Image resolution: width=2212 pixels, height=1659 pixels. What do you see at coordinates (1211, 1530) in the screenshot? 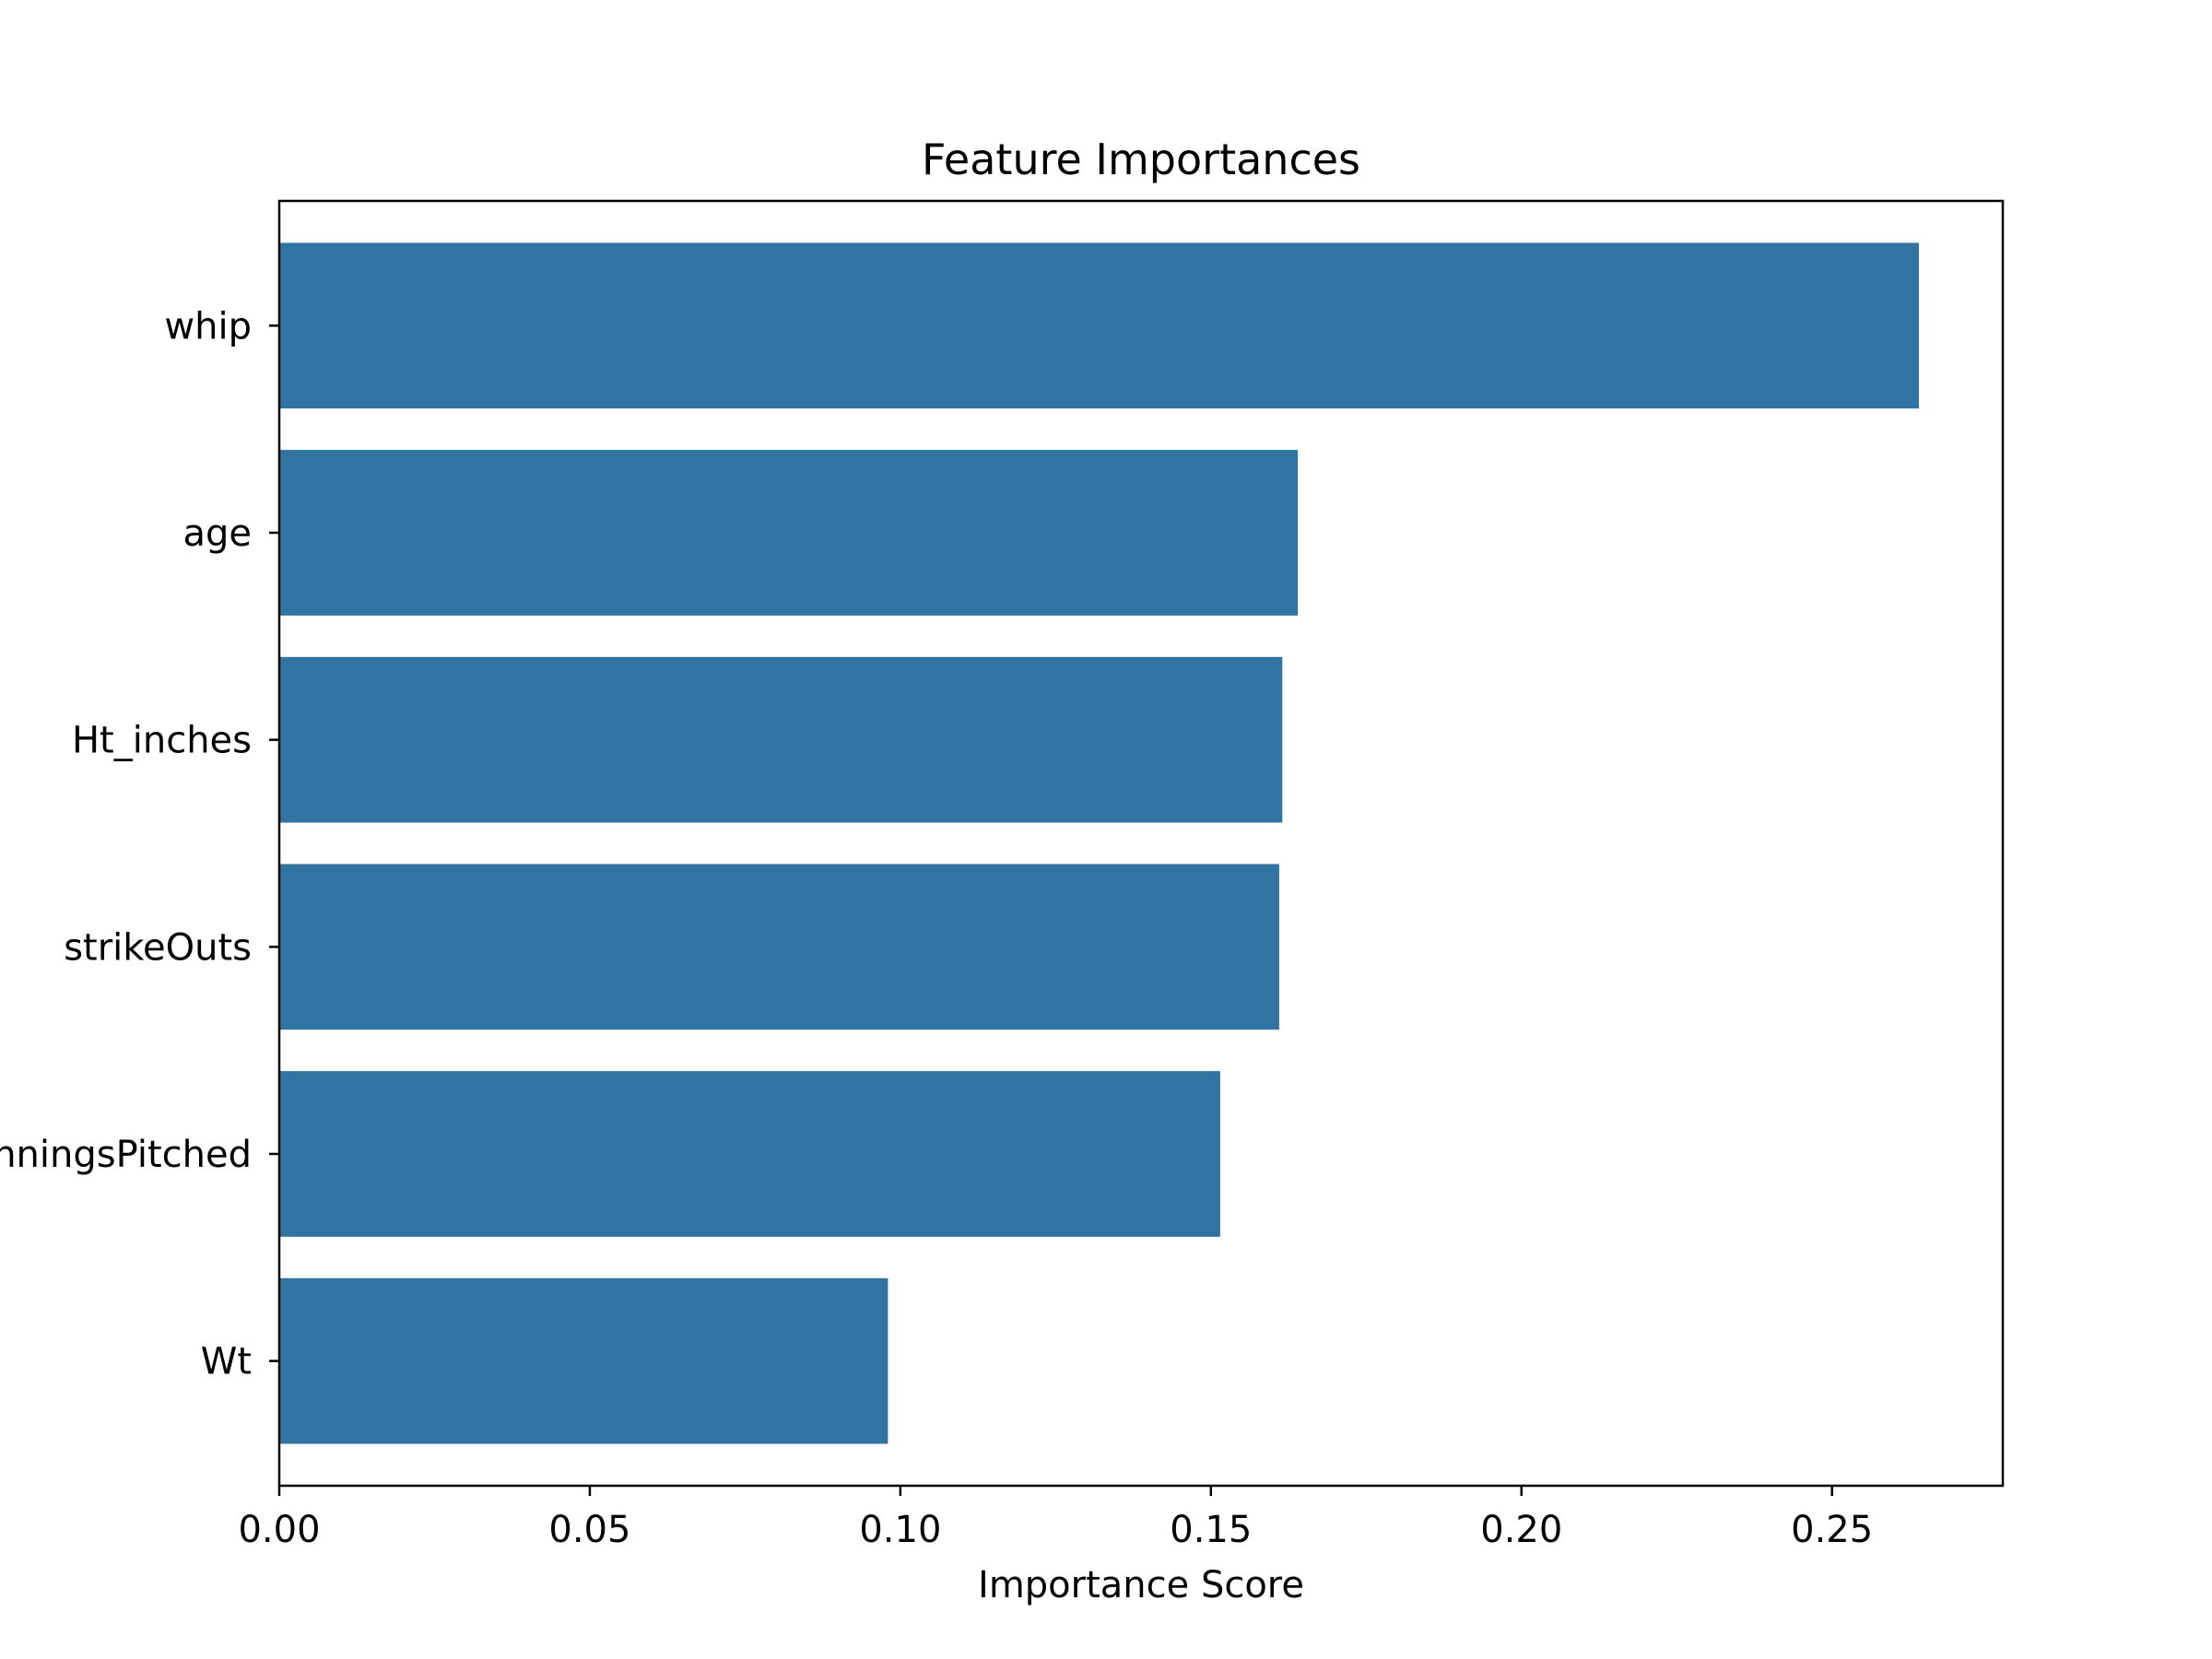
I see `x-tick-label: 0.15` at bounding box center [1211, 1530].